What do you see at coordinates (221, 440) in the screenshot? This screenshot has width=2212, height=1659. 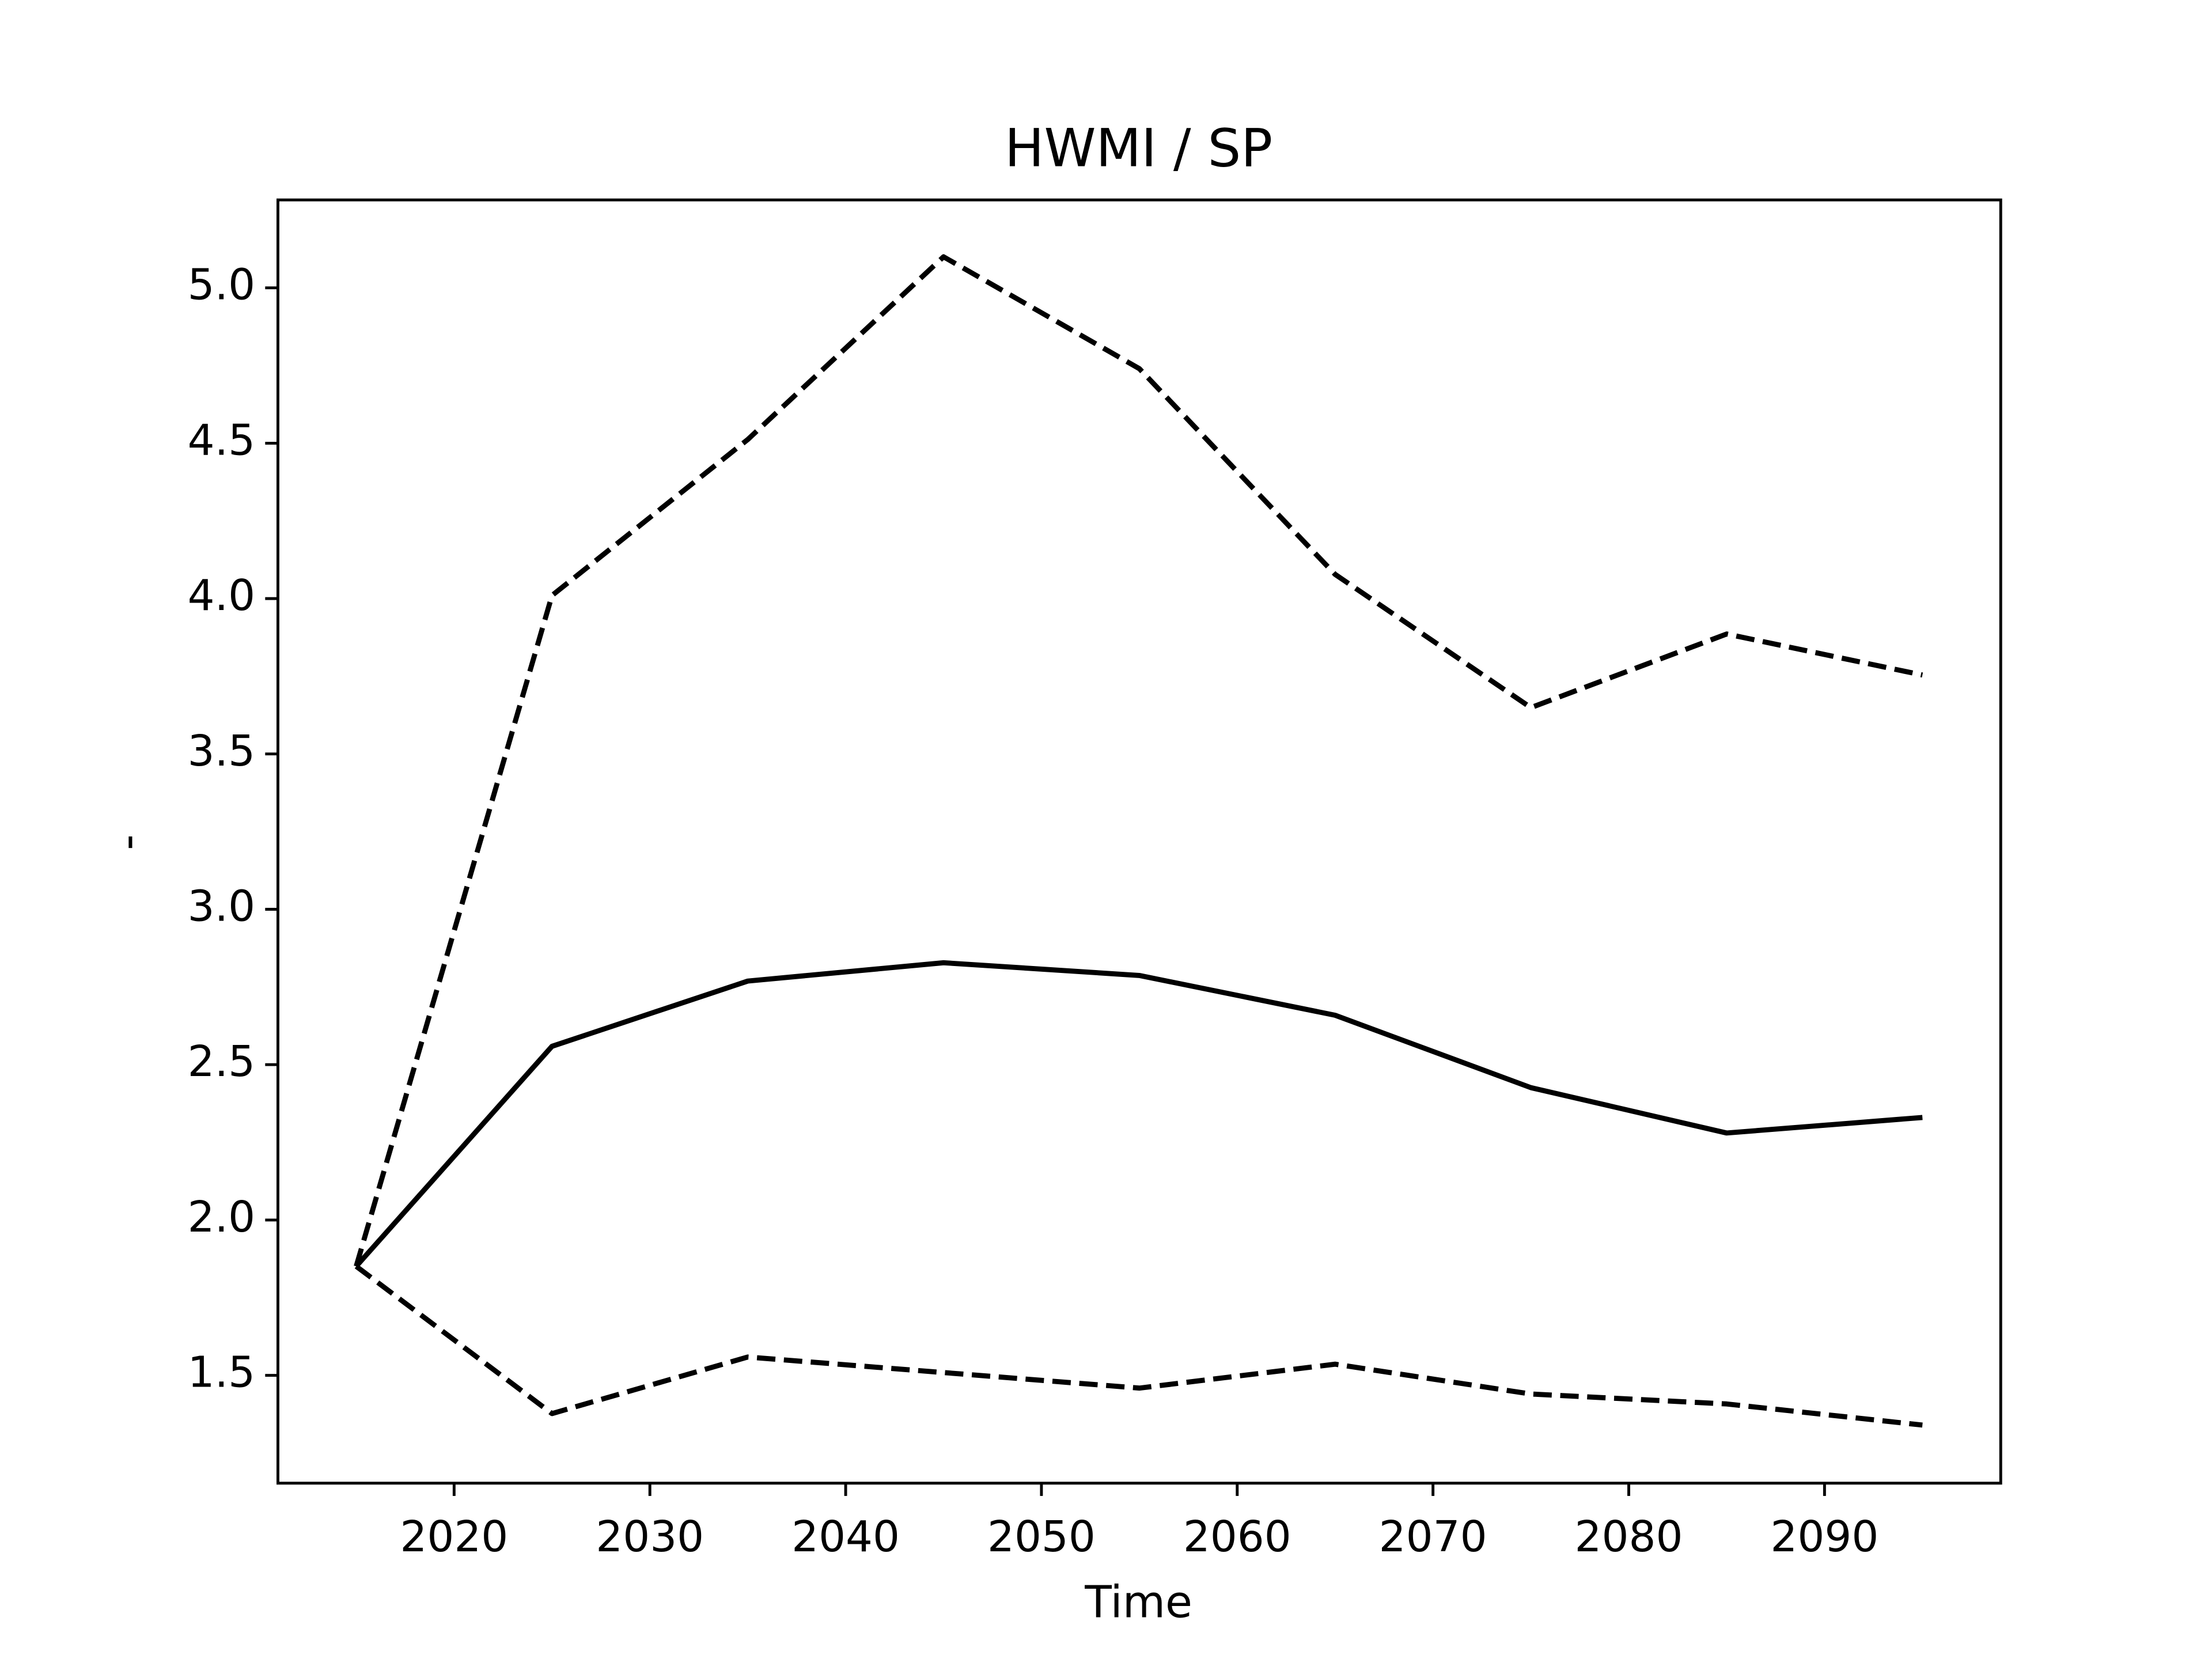 I see `y-tick-label: 4.5` at bounding box center [221, 440].